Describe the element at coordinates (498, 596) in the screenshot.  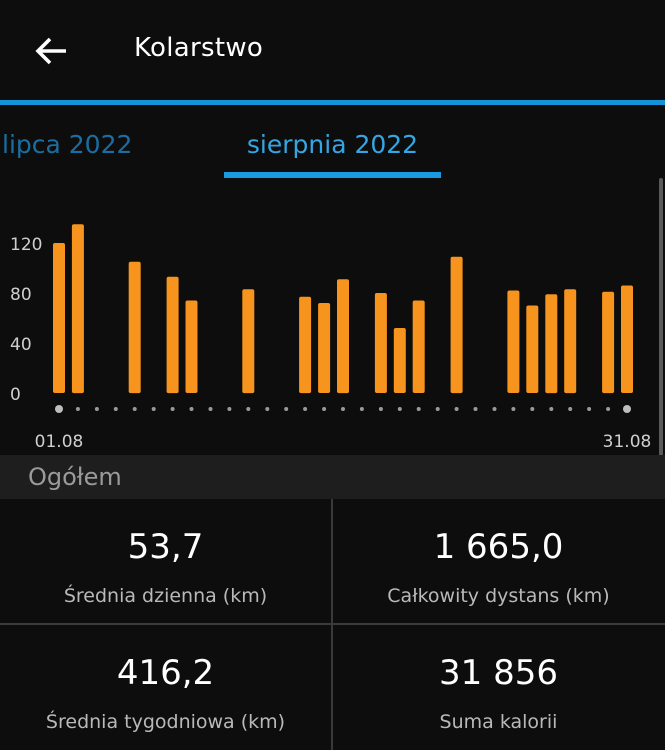
I see `stat-label: Całkowity dystans (km)` at that location.